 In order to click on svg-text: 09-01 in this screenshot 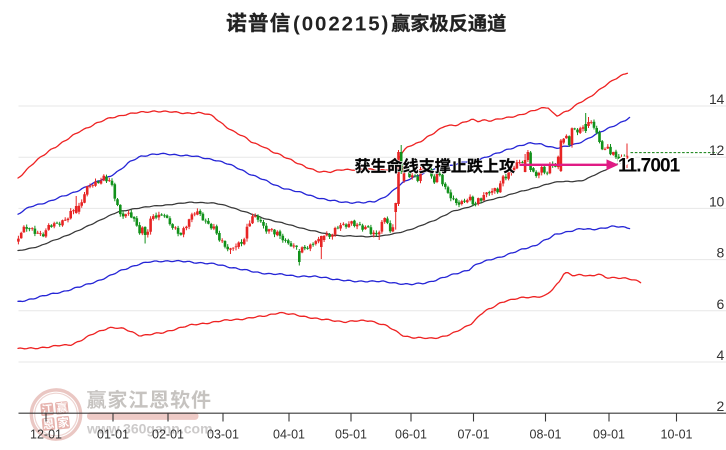, I will do `click(609, 435)`.